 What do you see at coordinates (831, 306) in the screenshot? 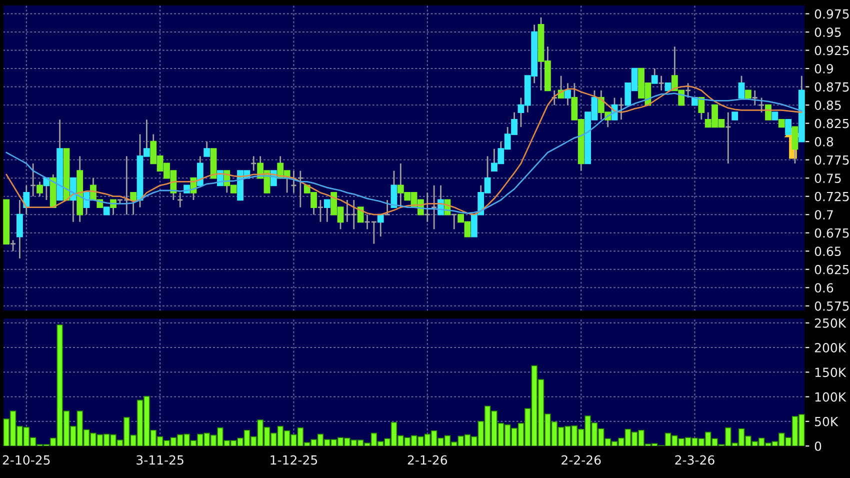
I see `y-tick-label: 0.575` at bounding box center [831, 306].